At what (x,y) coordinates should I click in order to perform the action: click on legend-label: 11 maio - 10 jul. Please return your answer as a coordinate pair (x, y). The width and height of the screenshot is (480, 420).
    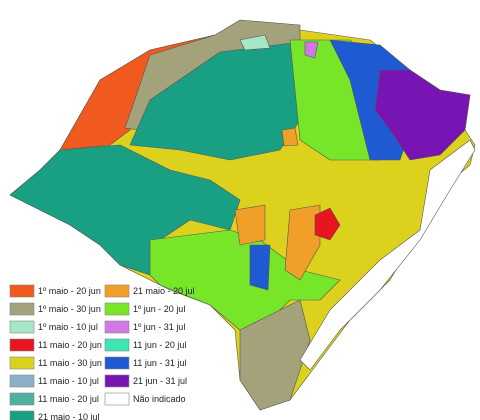
    Looking at the image, I should click on (68, 381).